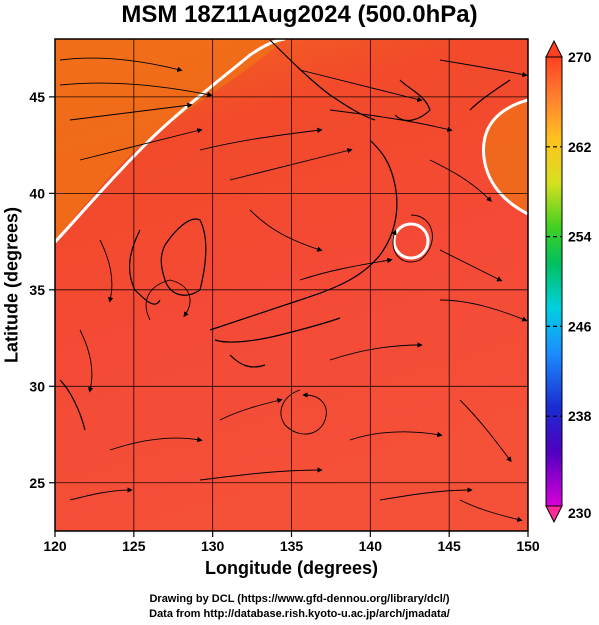  What do you see at coordinates (37, 97) in the screenshot?
I see `y-tick-label: 45` at bounding box center [37, 97].